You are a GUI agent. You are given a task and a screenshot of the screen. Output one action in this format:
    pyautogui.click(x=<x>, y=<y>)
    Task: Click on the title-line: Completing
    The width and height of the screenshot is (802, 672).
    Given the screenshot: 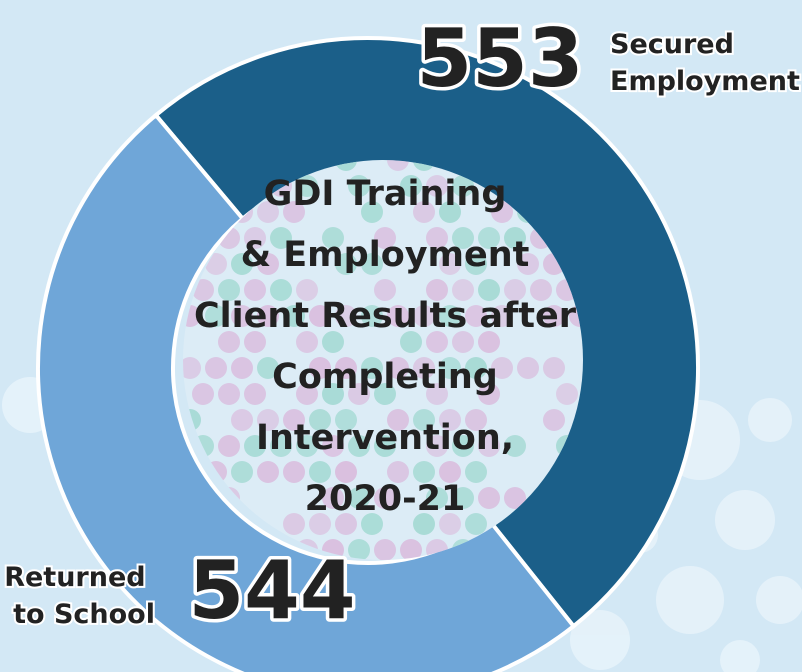 What is the action you would take?
    pyautogui.click(x=385, y=377)
    